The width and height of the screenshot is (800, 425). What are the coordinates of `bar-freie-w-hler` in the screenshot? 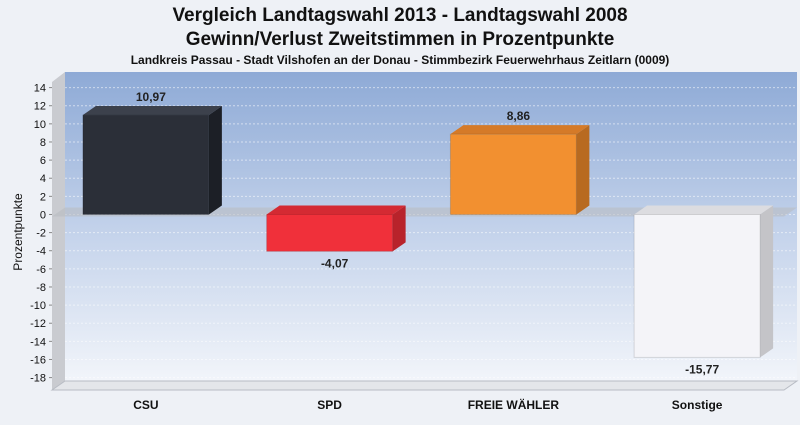 It's located at (519, 170).